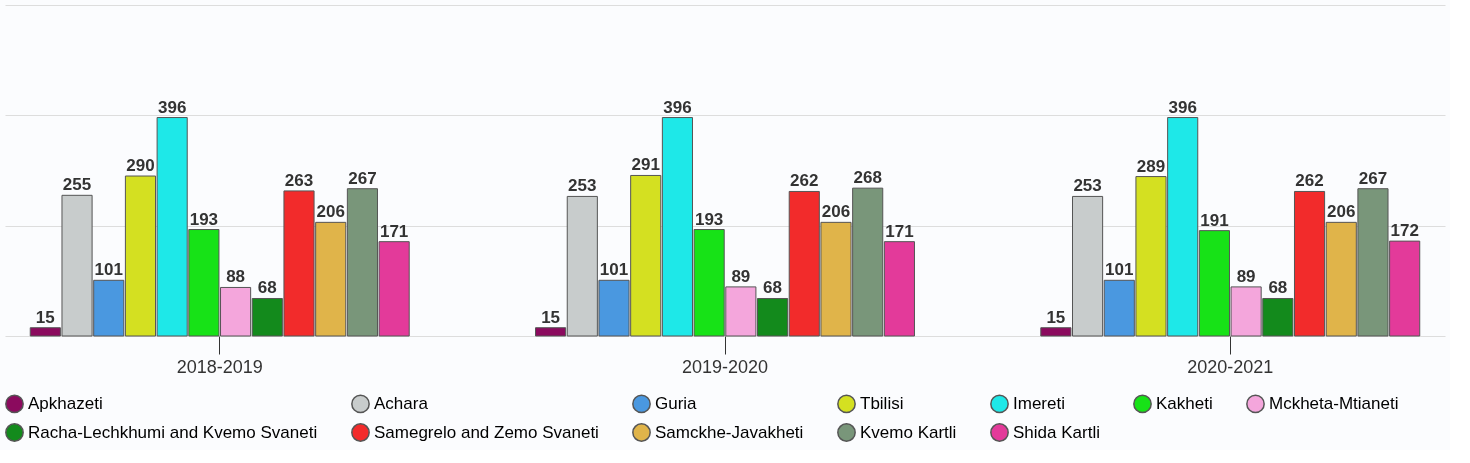 The height and width of the screenshot is (463, 1470). Describe the element at coordinates (1334, 403) in the screenshot. I see `legend-label: Mckheta-Mtianeti` at that location.